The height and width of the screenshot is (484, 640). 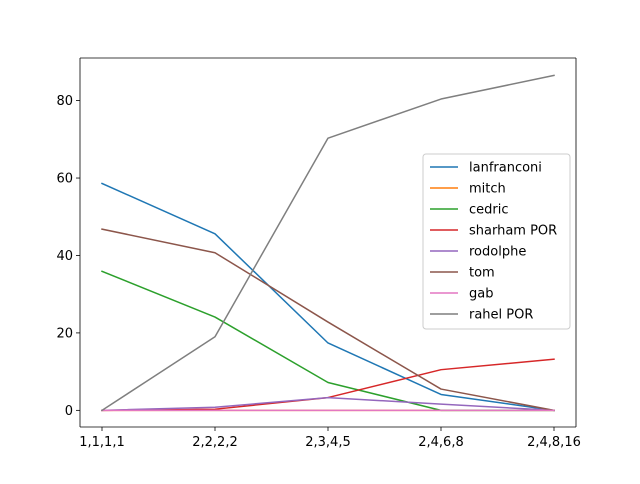 I want to click on legend-label: tom, so click(x=482, y=273).